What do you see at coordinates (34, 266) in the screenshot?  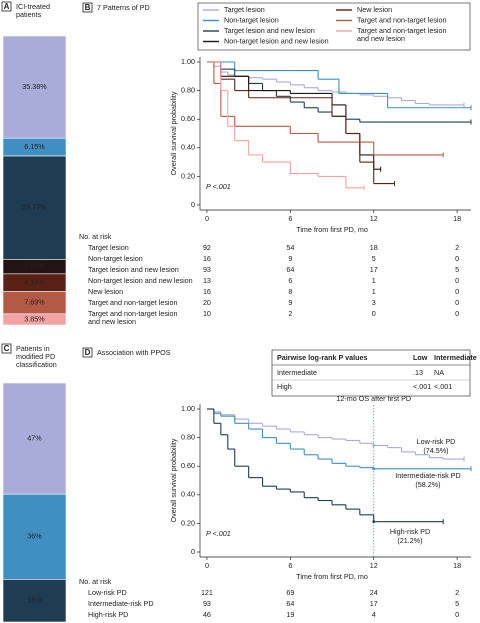 I see `value-label: 5.00%` at bounding box center [34, 266].